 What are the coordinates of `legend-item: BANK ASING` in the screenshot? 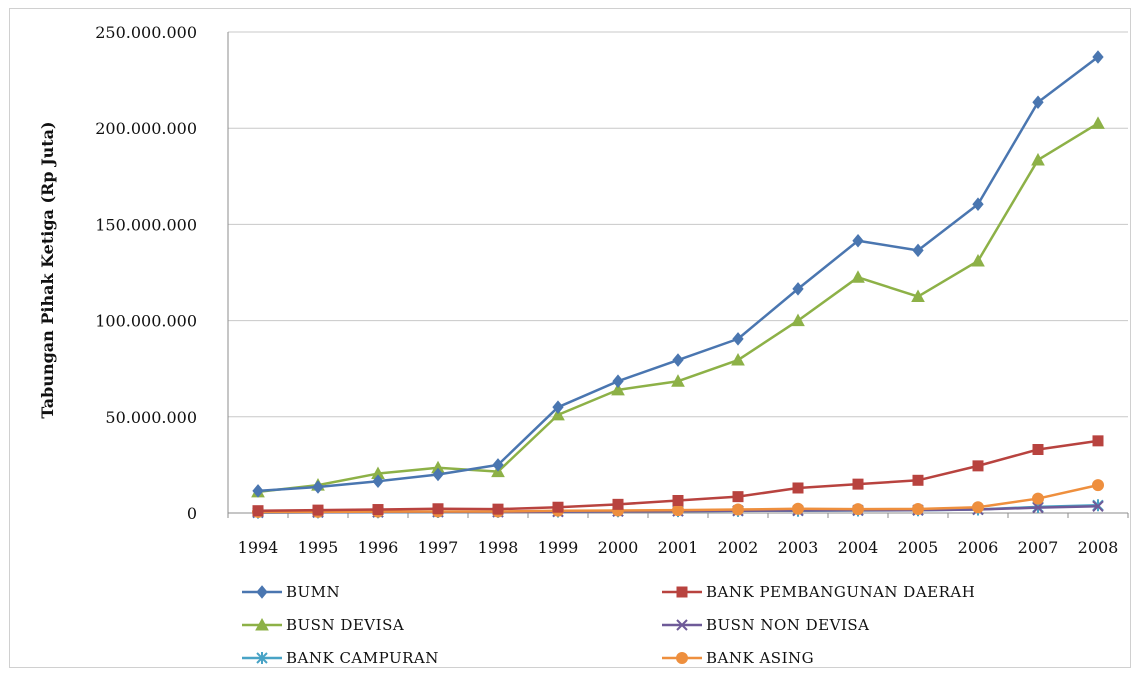 It's located at (738, 658).